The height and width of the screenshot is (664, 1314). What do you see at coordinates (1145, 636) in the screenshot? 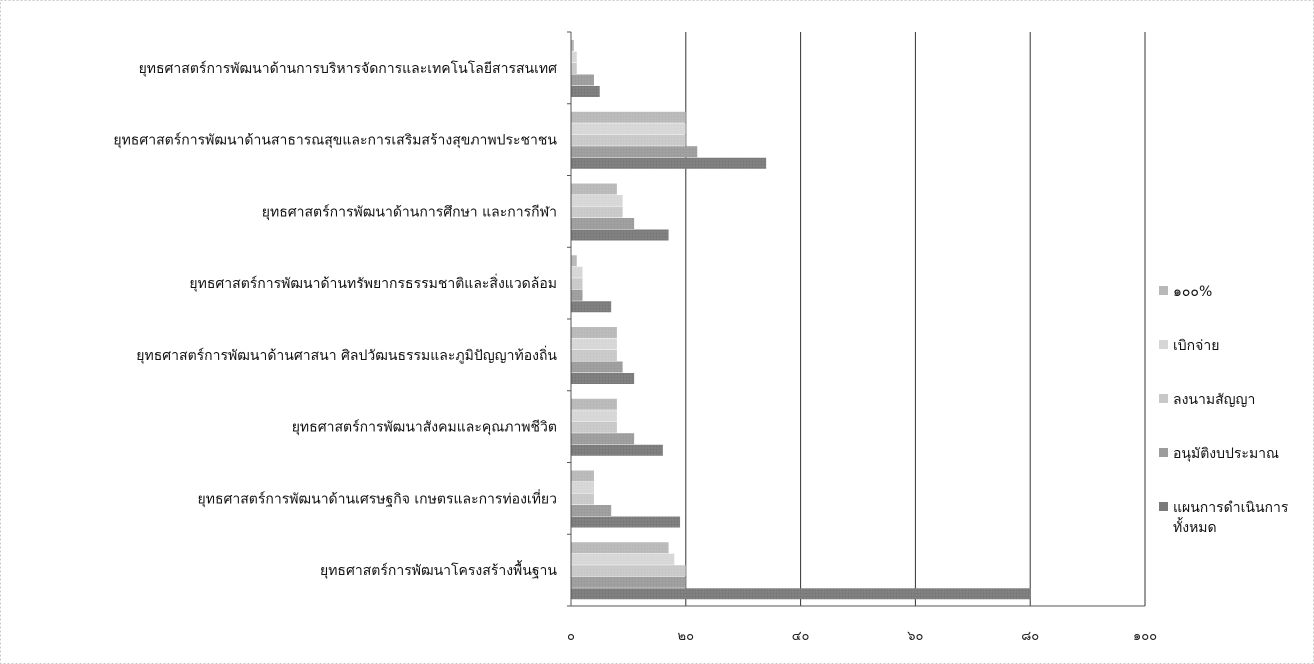
I see `x-tick-label: ๑๐๐` at bounding box center [1145, 636].